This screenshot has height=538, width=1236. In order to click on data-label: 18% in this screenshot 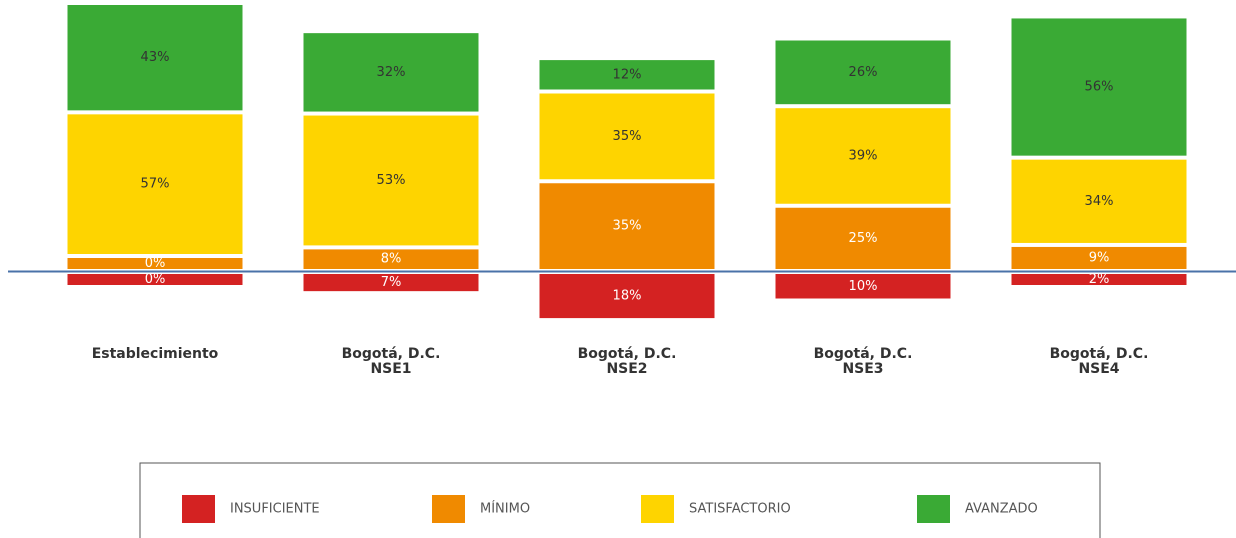, I will do `click(627, 296)`.